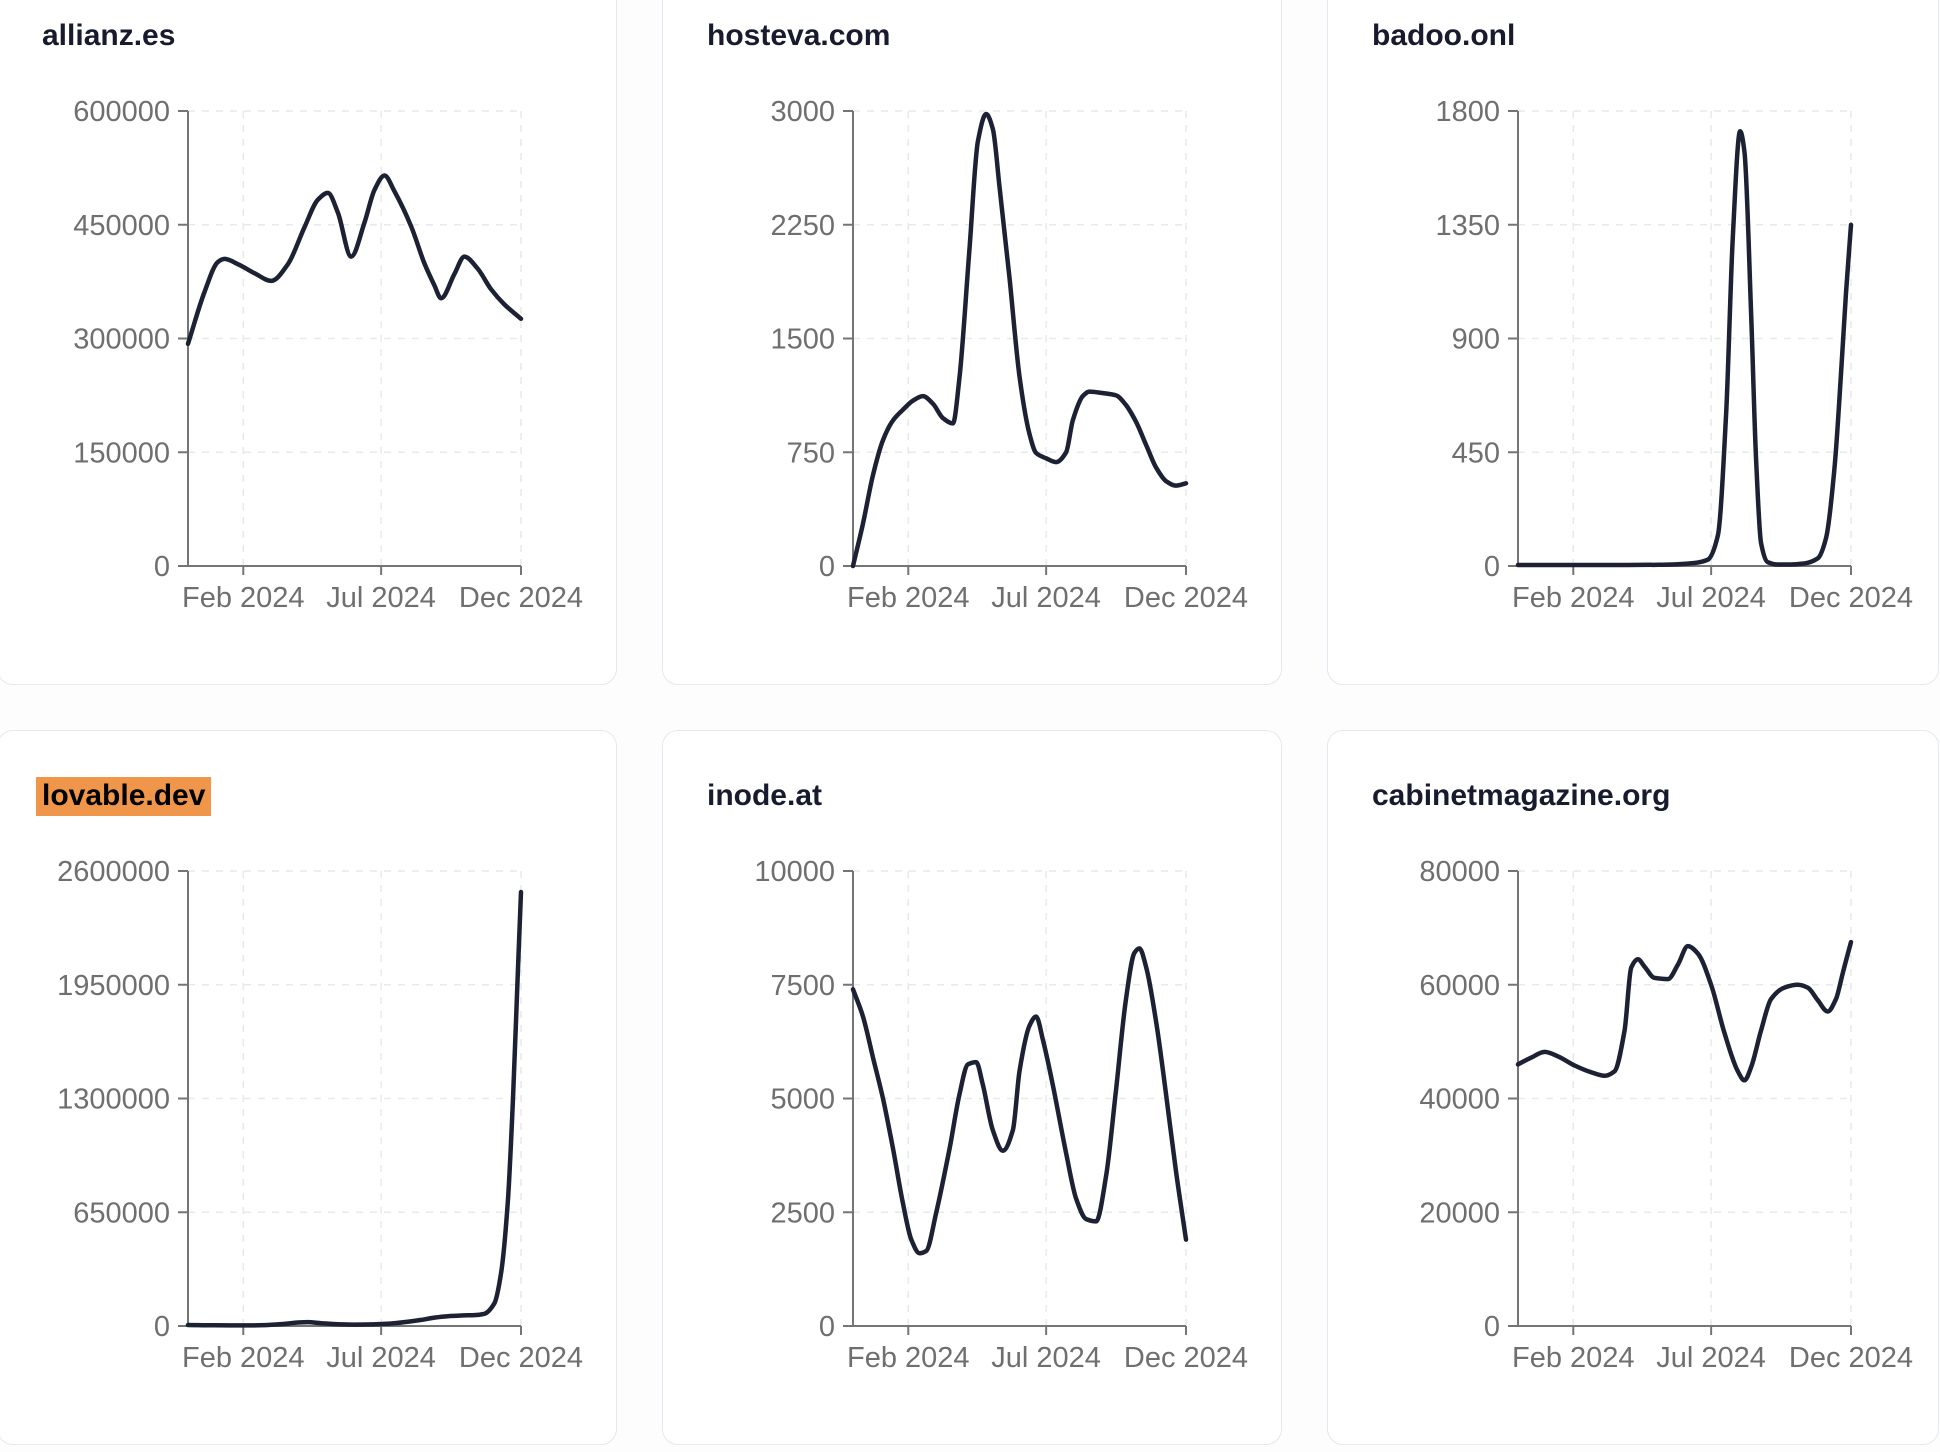 Image resolution: width=1940 pixels, height=1452 pixels. I want to click on svg-text: 60000, so click(1459, 986).